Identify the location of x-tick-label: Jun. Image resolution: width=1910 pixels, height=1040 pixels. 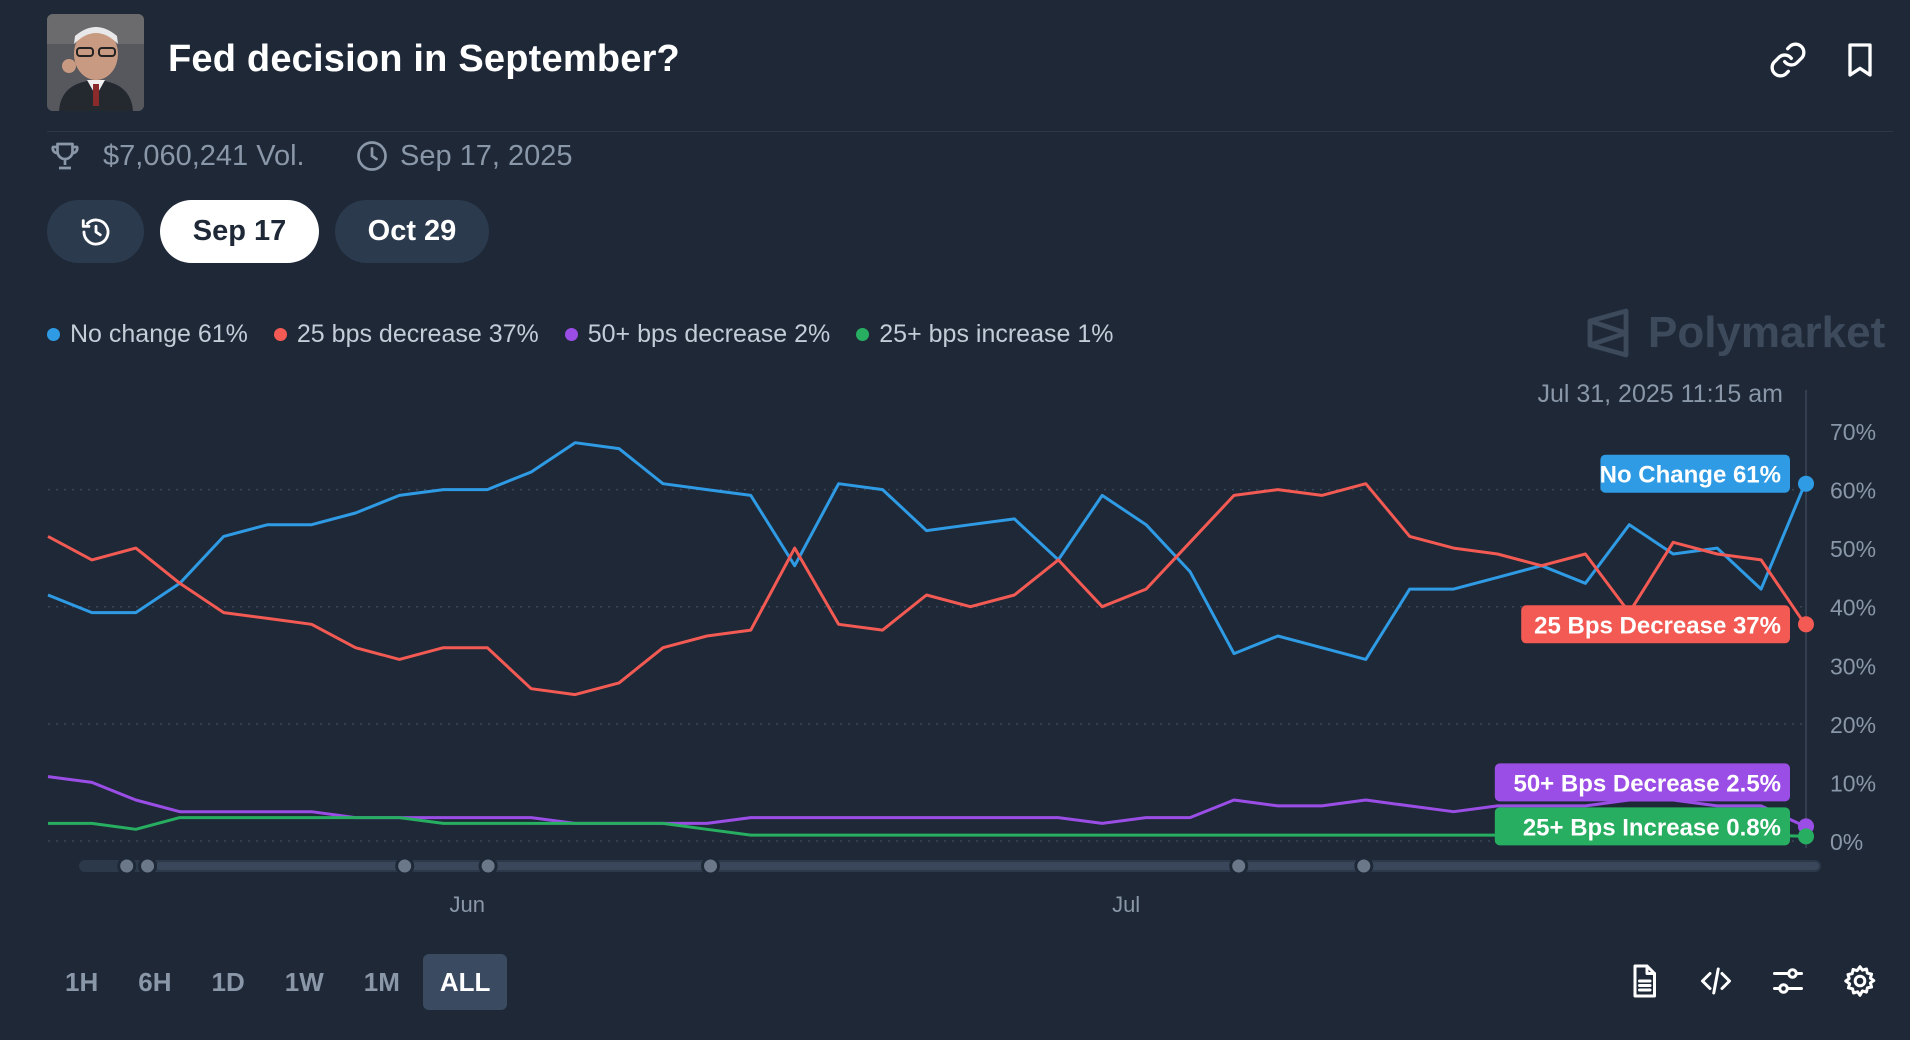
(467, 904).